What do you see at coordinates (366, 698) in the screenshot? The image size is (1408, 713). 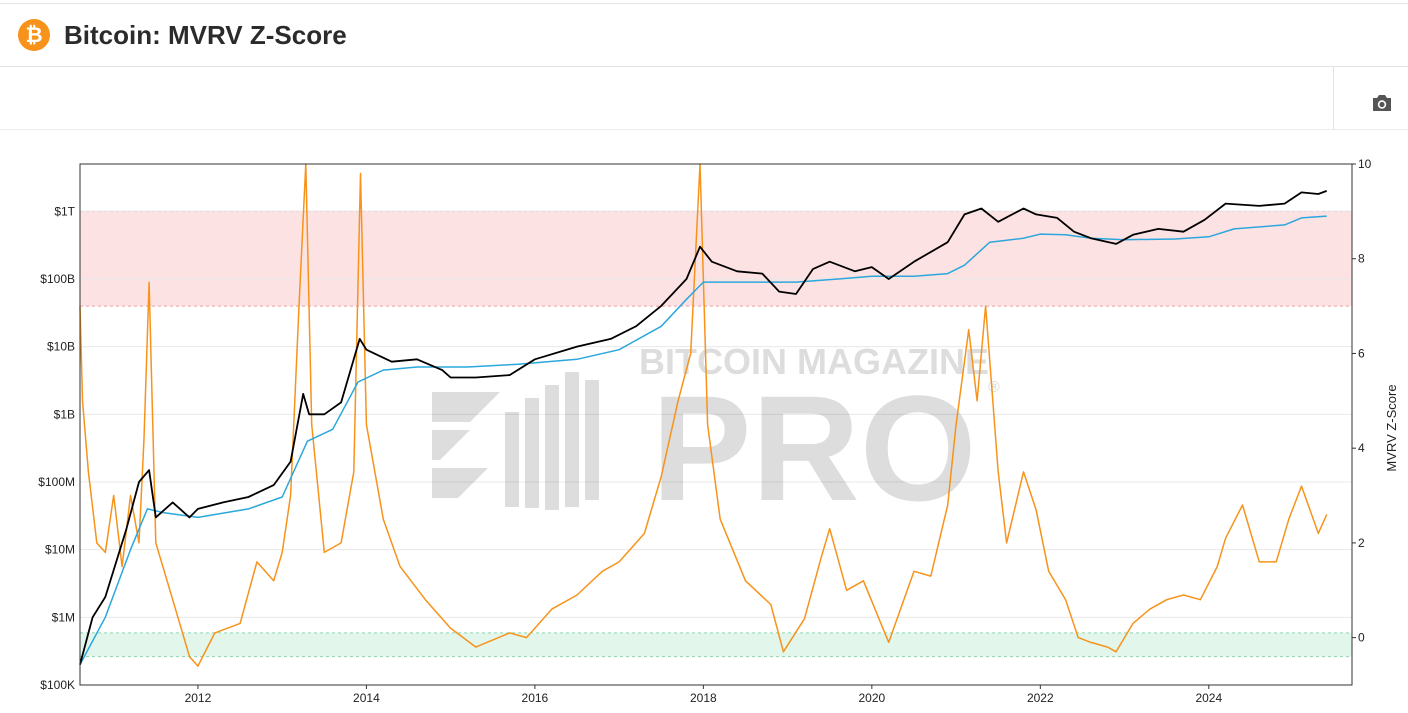 I see `x-tick-label: 2014` at bounding box center [366, 698].